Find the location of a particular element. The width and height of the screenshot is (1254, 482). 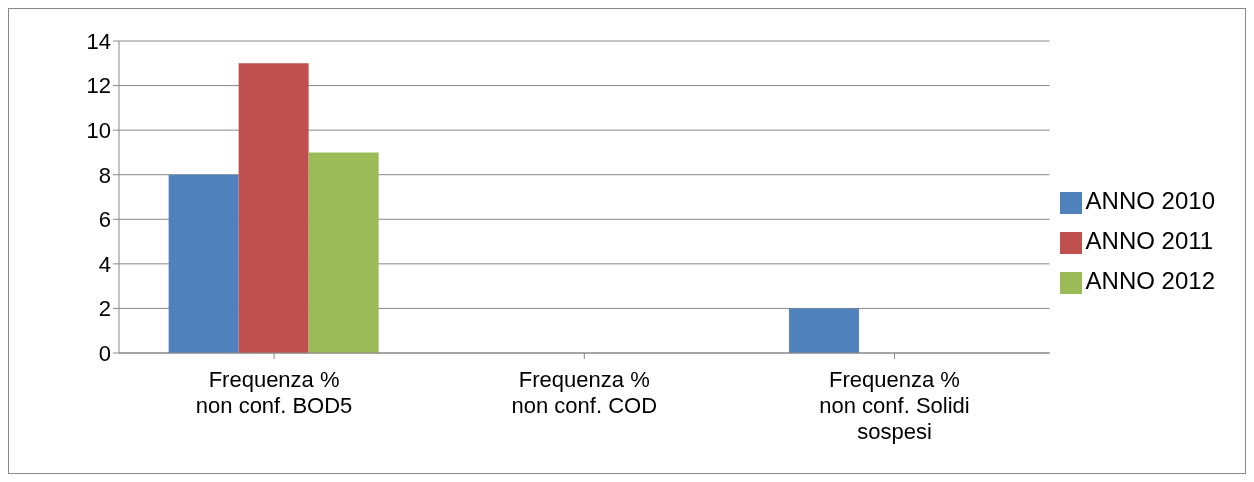

x-tick-label: Frequenza % non conf. COD is located at coordinates (584, 392).